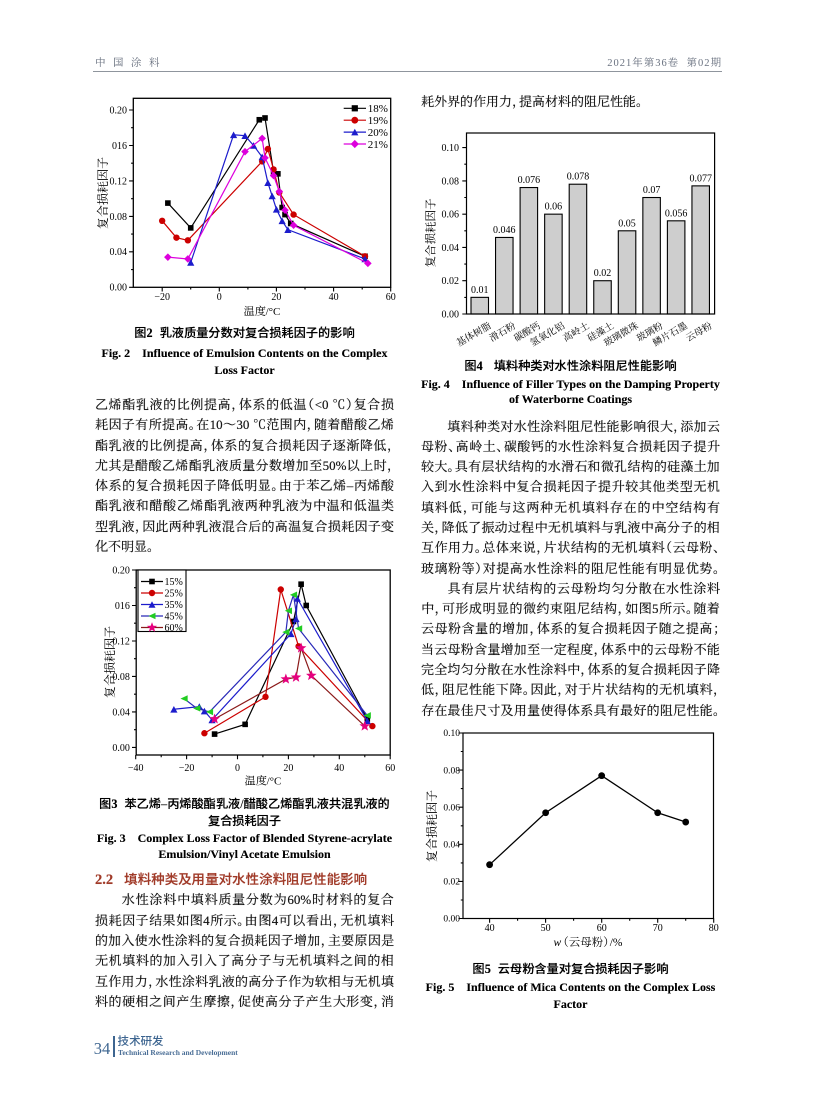  I want to click on svg-text: 云母粉, so click(699, 331).